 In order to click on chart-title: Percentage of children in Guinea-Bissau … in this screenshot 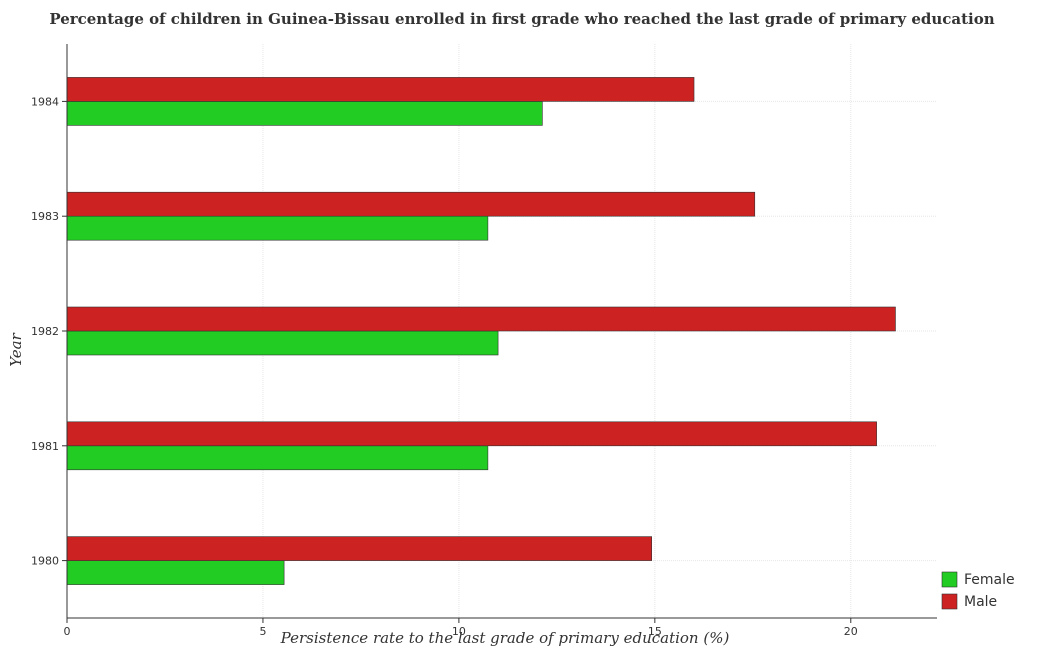, I will do `click(521, 19)`.